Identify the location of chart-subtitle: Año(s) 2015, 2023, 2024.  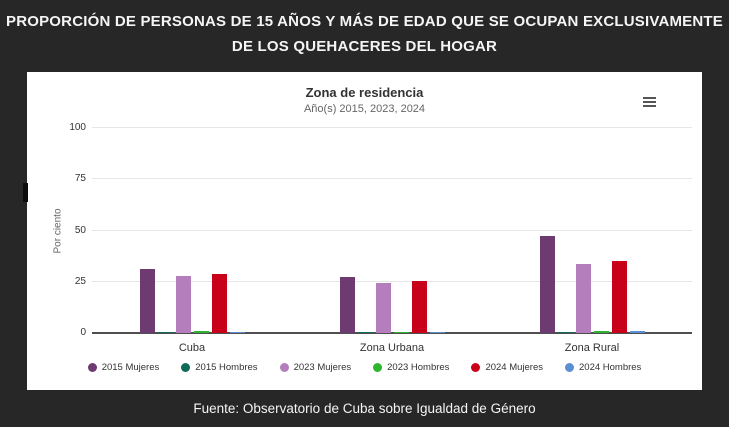
(364, 109).